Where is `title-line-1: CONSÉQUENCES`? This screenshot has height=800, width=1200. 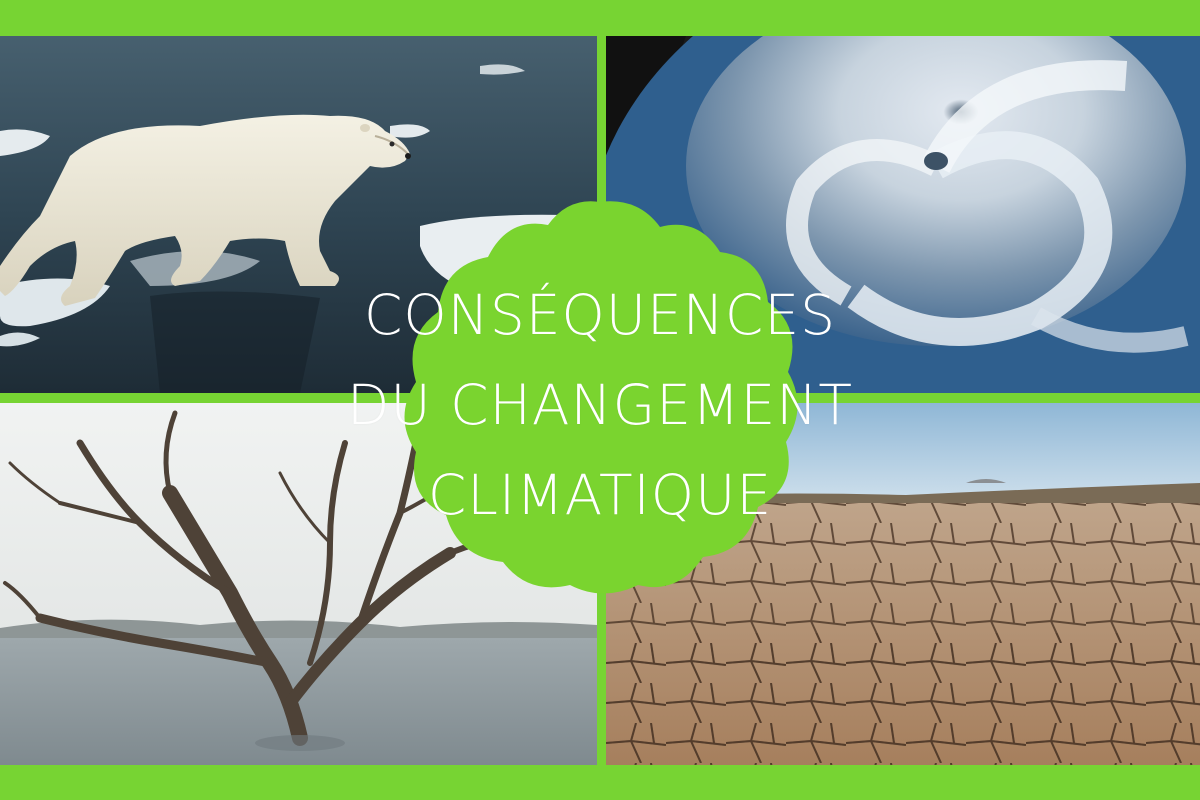
title-line-1: CONSÉQUENCES is located at coordinates (599, 315).